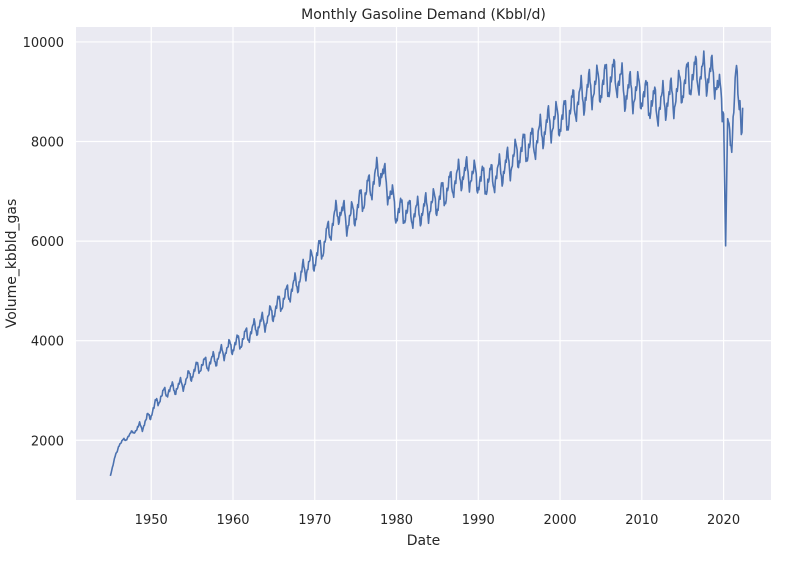 Image resolution: width=788 pixels, height=562 pixels. What do you see at coordinates (232, 520) in the screenshot?
I see `x-tick-label: 1960` at bounding box center [232, 520].